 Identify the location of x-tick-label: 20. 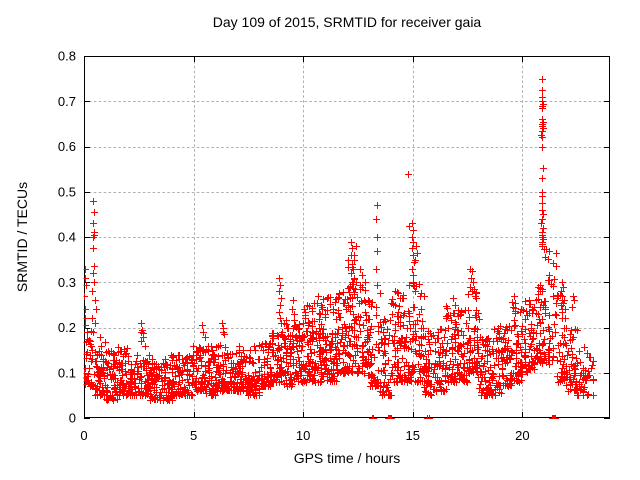
(522, 435).